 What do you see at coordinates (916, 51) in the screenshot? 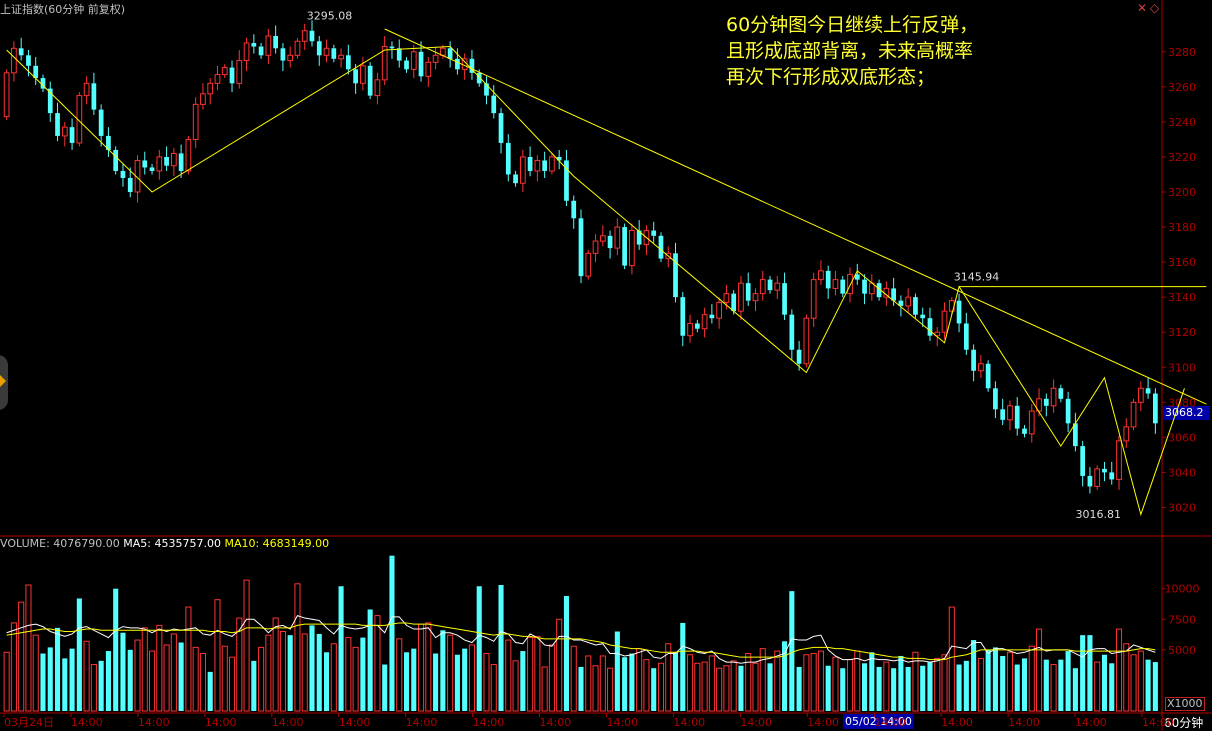
I see `annotation-text: 60分钟图今日继续上行反弹， 且形成底部背离，未来高概率 再次下行形成双底形态；` at bounding box center [916, 51].